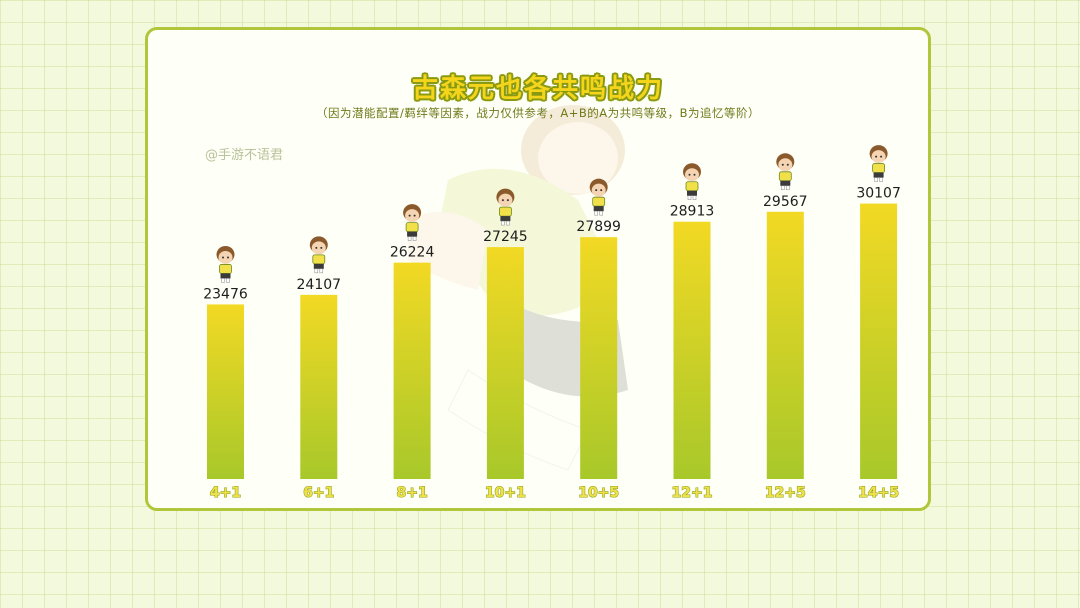 This screenshot has width=1080, height=608. Describe the element at coordinates (598, 493) in the screenshot. I see `category-label: 10+5` at that location.